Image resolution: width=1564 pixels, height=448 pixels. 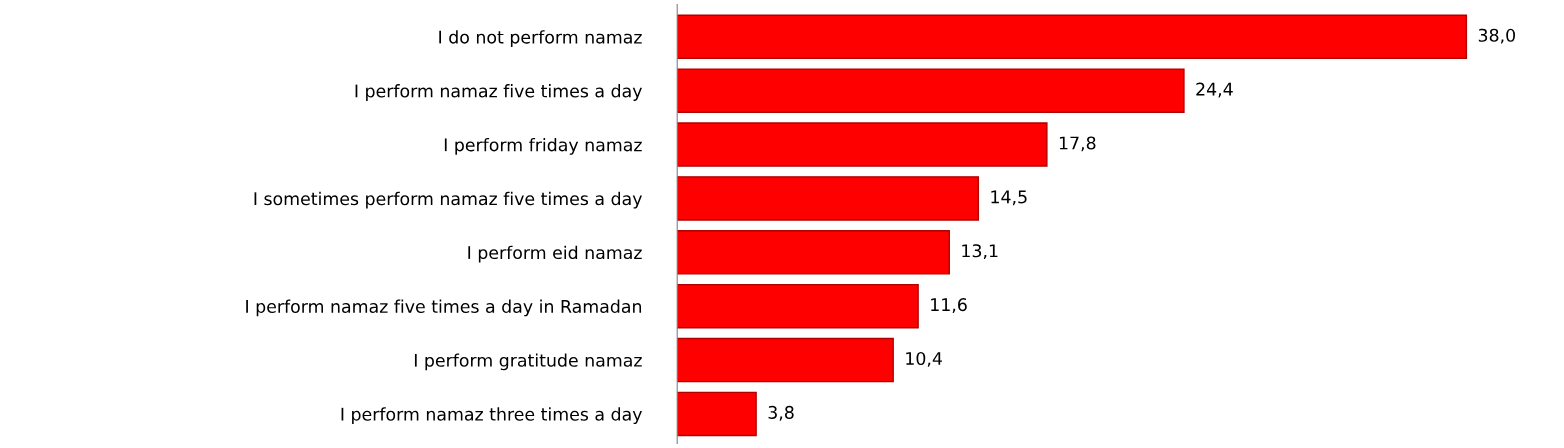 What do you see at coordinates (924, 359) in the screenshot?
I see `data-label: 10,4` at bounding box center [924, 359].